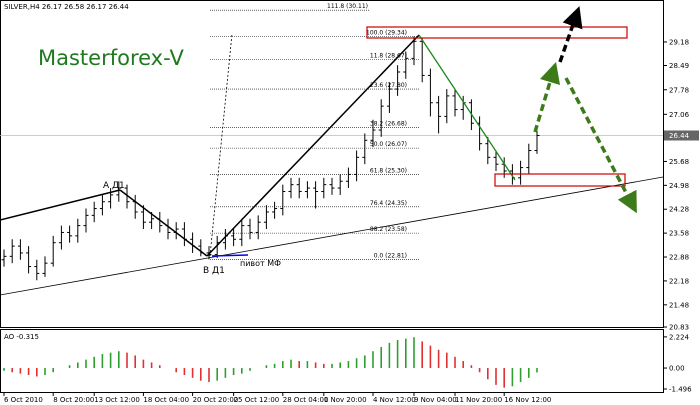 This screenshot has width=700, height=405. Describe the element at coordinates (560, 180) in the screenshot. I see `support-box` at that location.